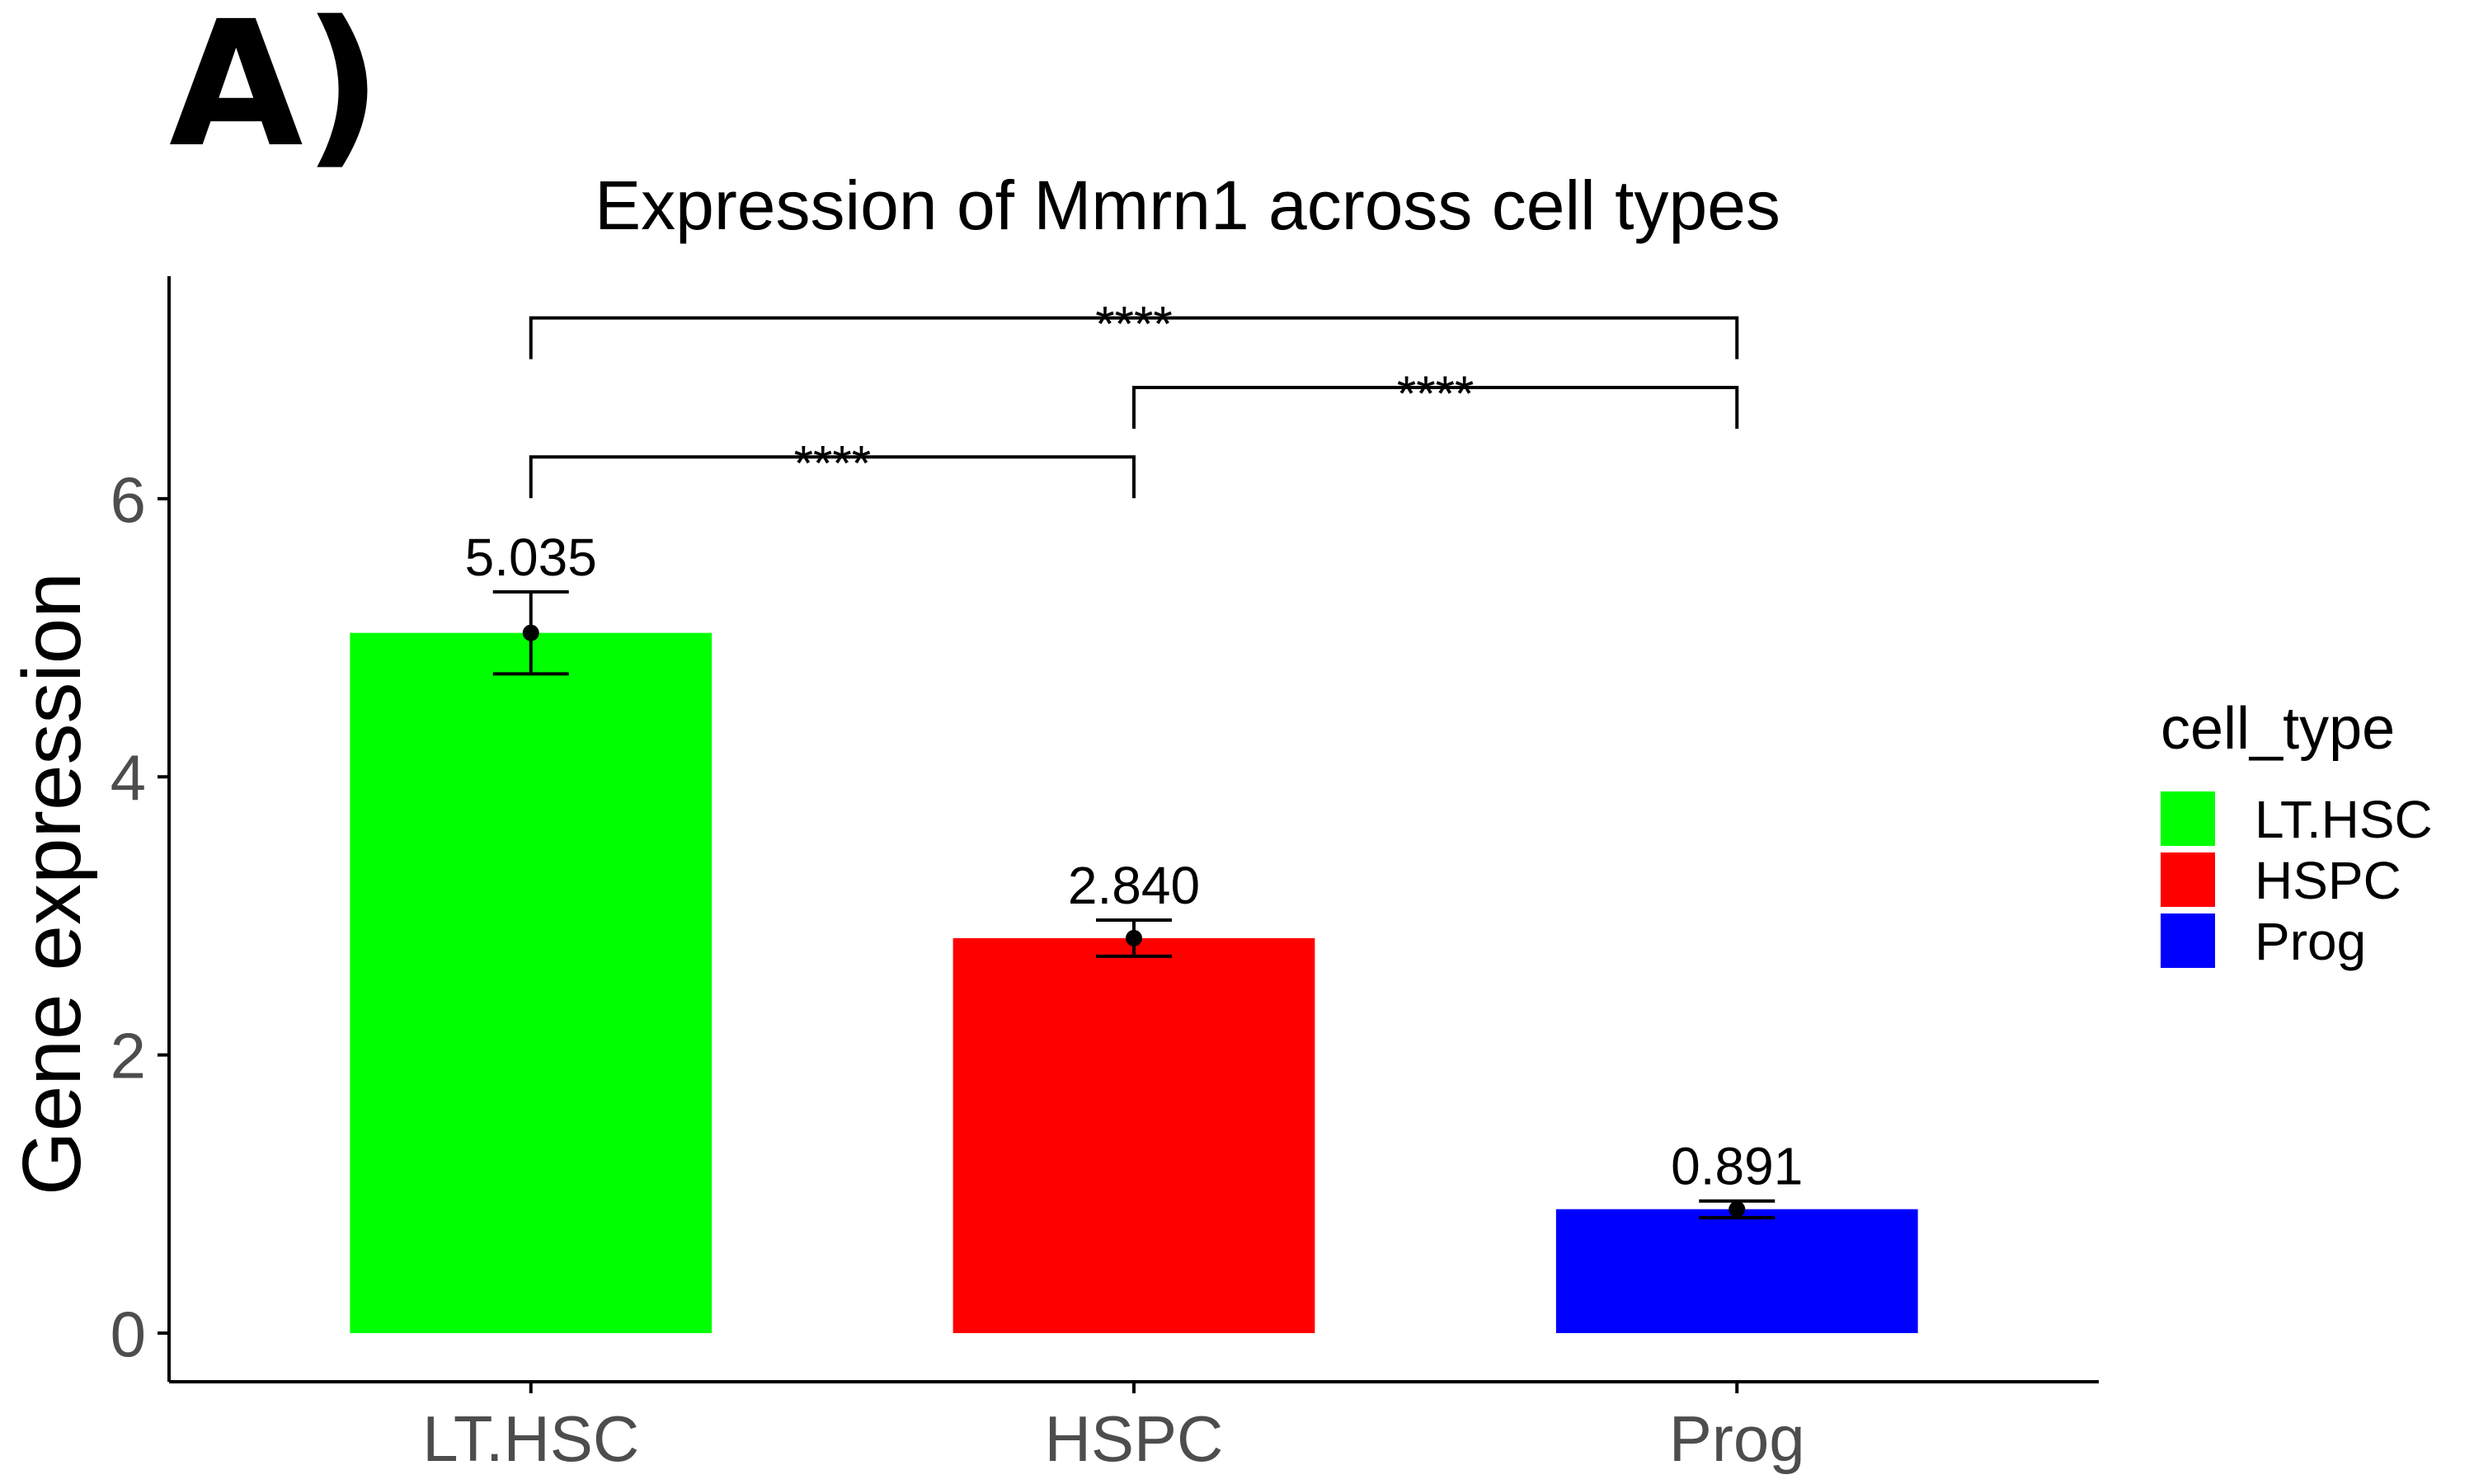 The image size is (2474, 1484). I want to click on legend-swatch-prog, so click(2188, 940).